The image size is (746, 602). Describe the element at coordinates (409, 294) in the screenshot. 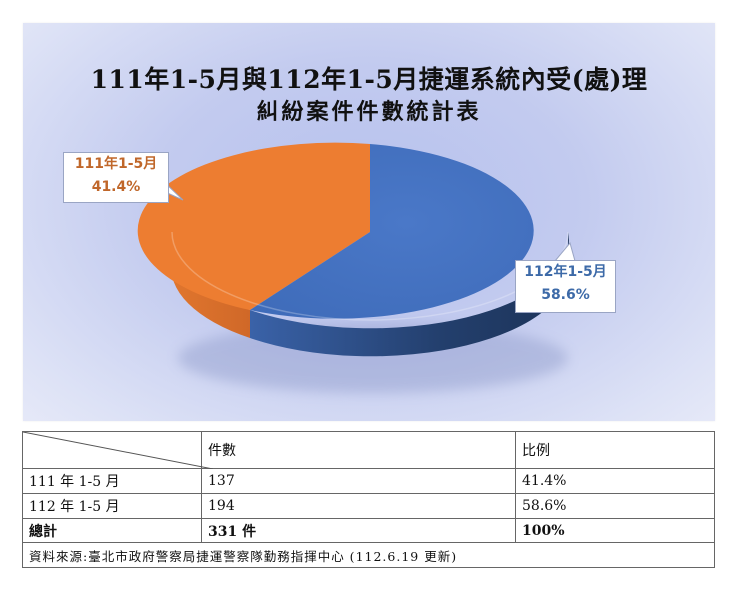

I see `blue-slice-side` at that location.